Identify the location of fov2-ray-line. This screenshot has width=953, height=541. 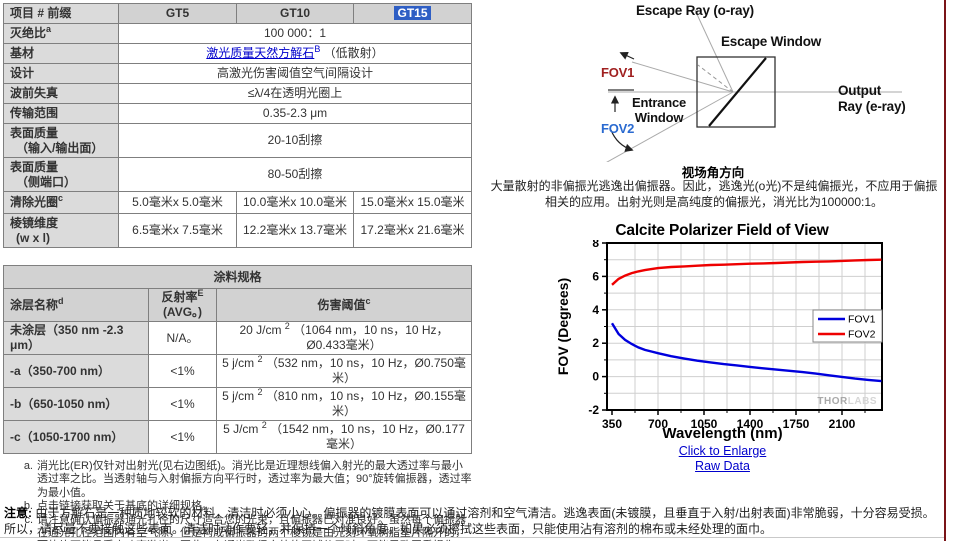
(670, 126).